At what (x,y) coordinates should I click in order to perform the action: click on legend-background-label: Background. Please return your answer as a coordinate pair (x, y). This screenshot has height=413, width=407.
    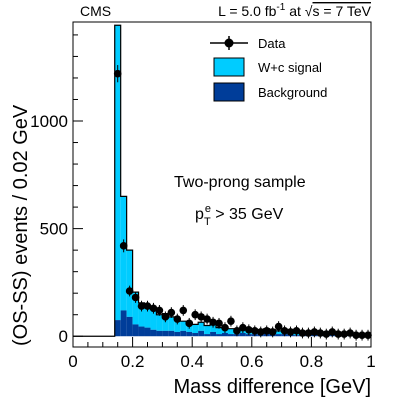
    Looking at the image, I should click on (292, 92).